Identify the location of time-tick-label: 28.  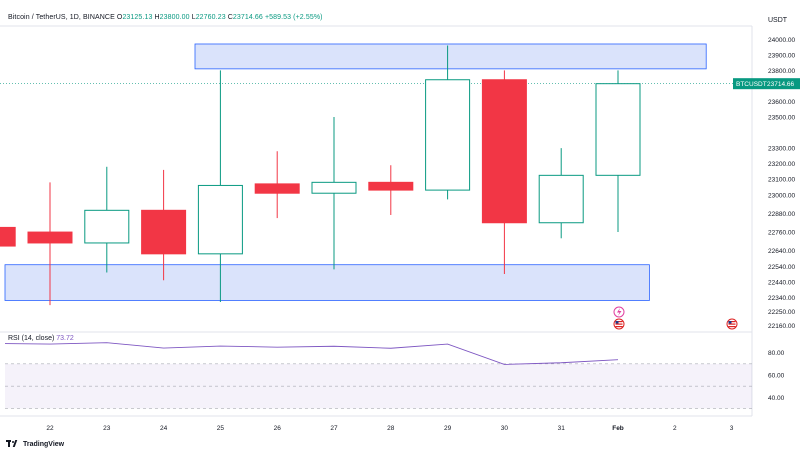
(391, 428).